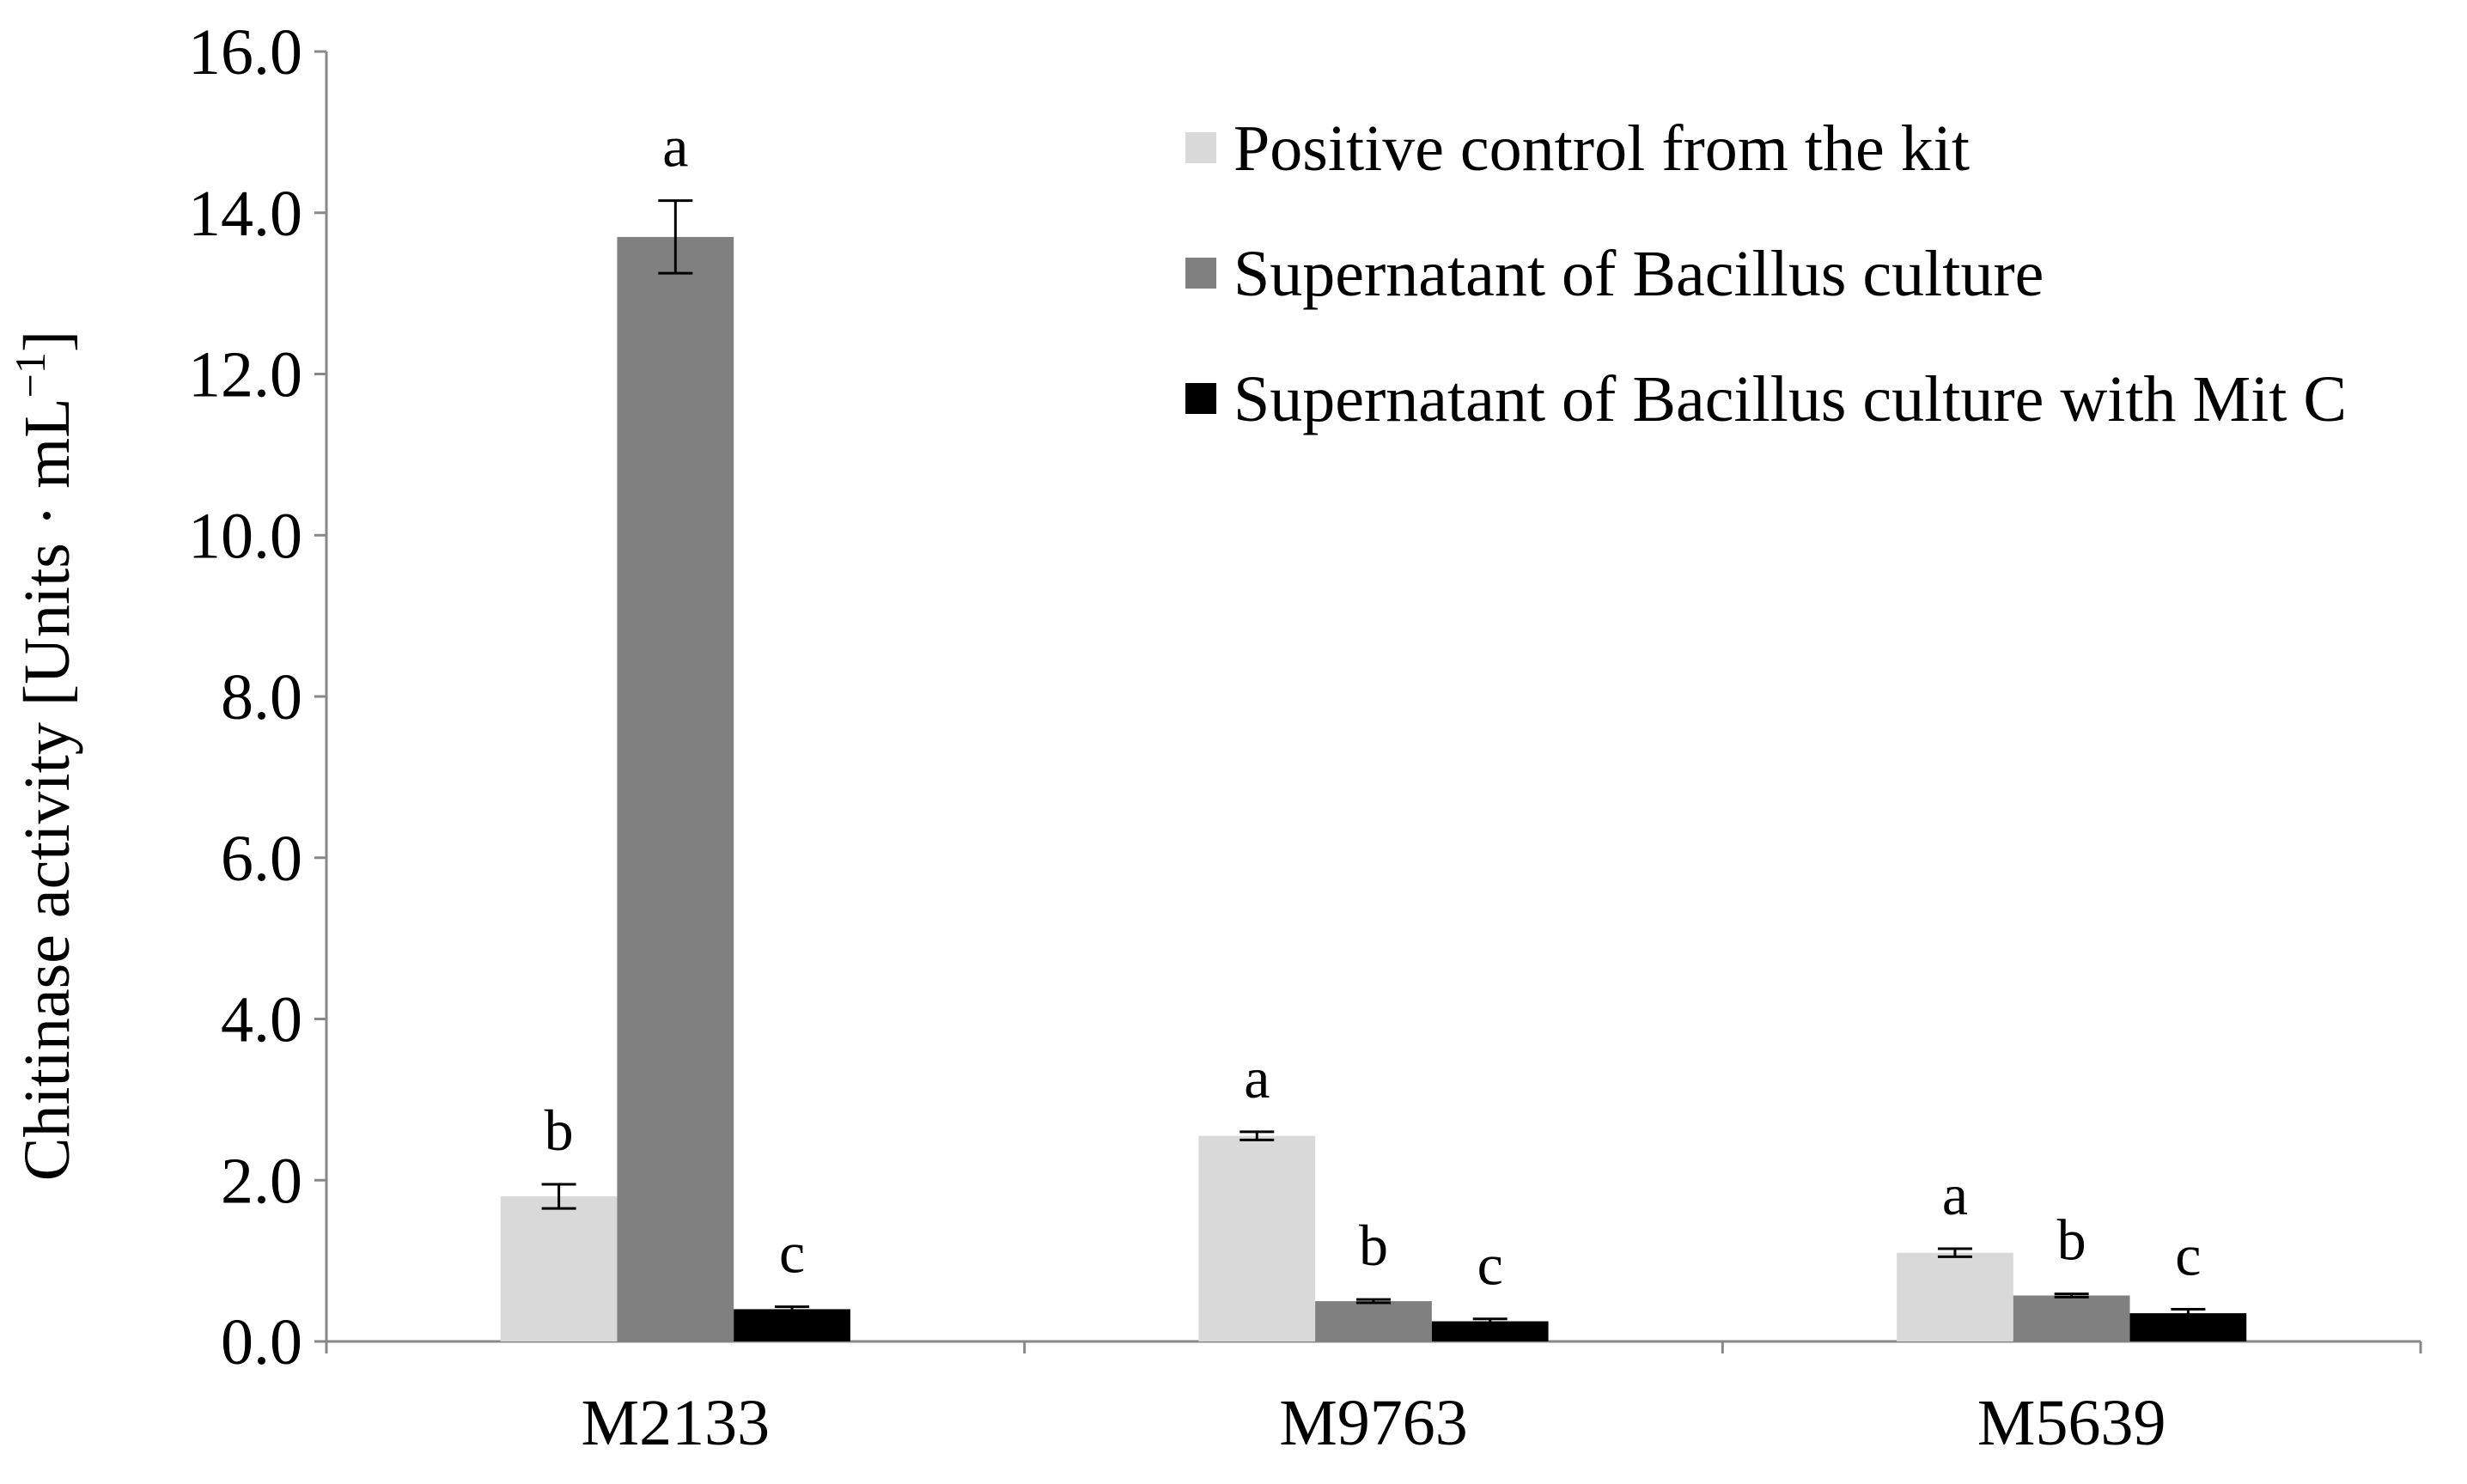 This screenshot has height=1484, width=2467. Describe the element at coordinates (245, 52) in the screenshot. I see `y-tick-label: 16.0` at that location.